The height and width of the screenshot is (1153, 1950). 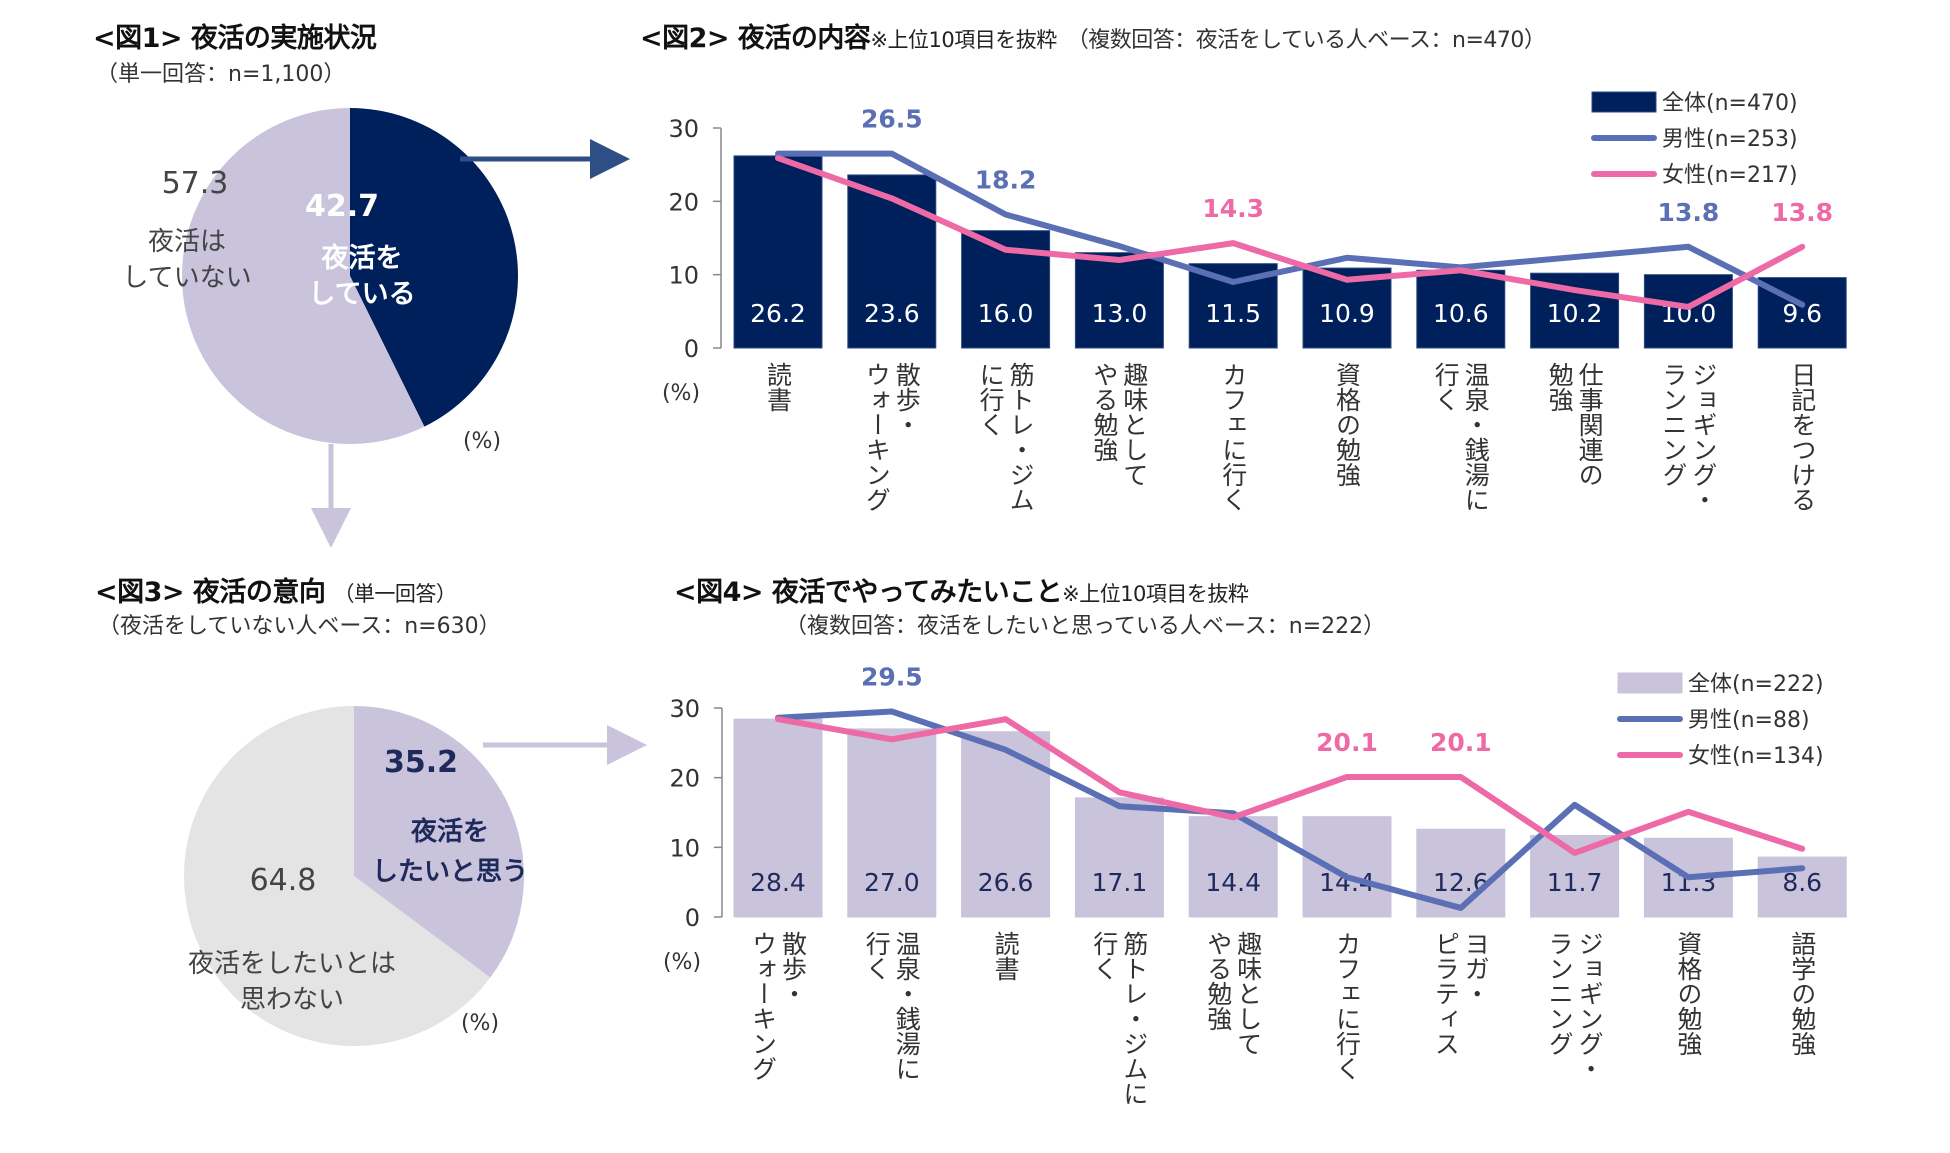 I want to click on fig1-title: <図1> 夜活の実施状況, so click(x=235, y=38).